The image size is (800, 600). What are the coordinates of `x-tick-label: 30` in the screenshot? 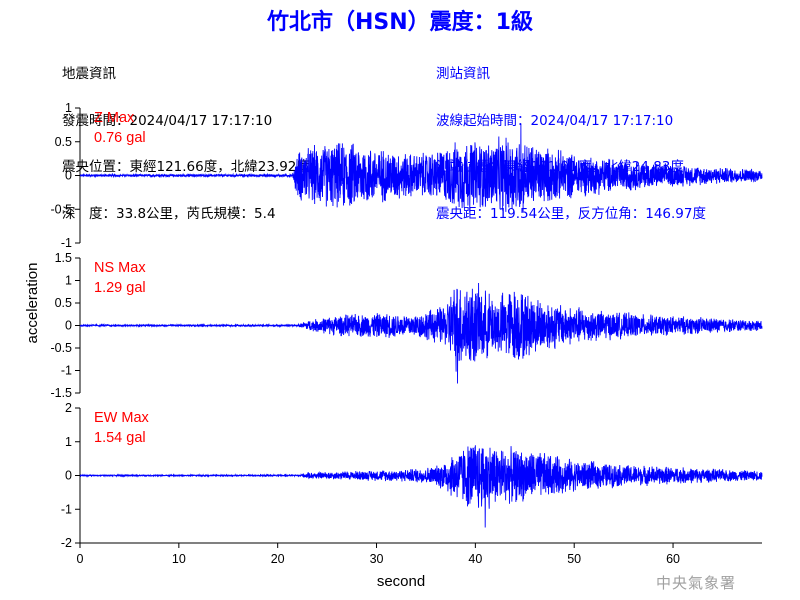 It's located at (377, 559).